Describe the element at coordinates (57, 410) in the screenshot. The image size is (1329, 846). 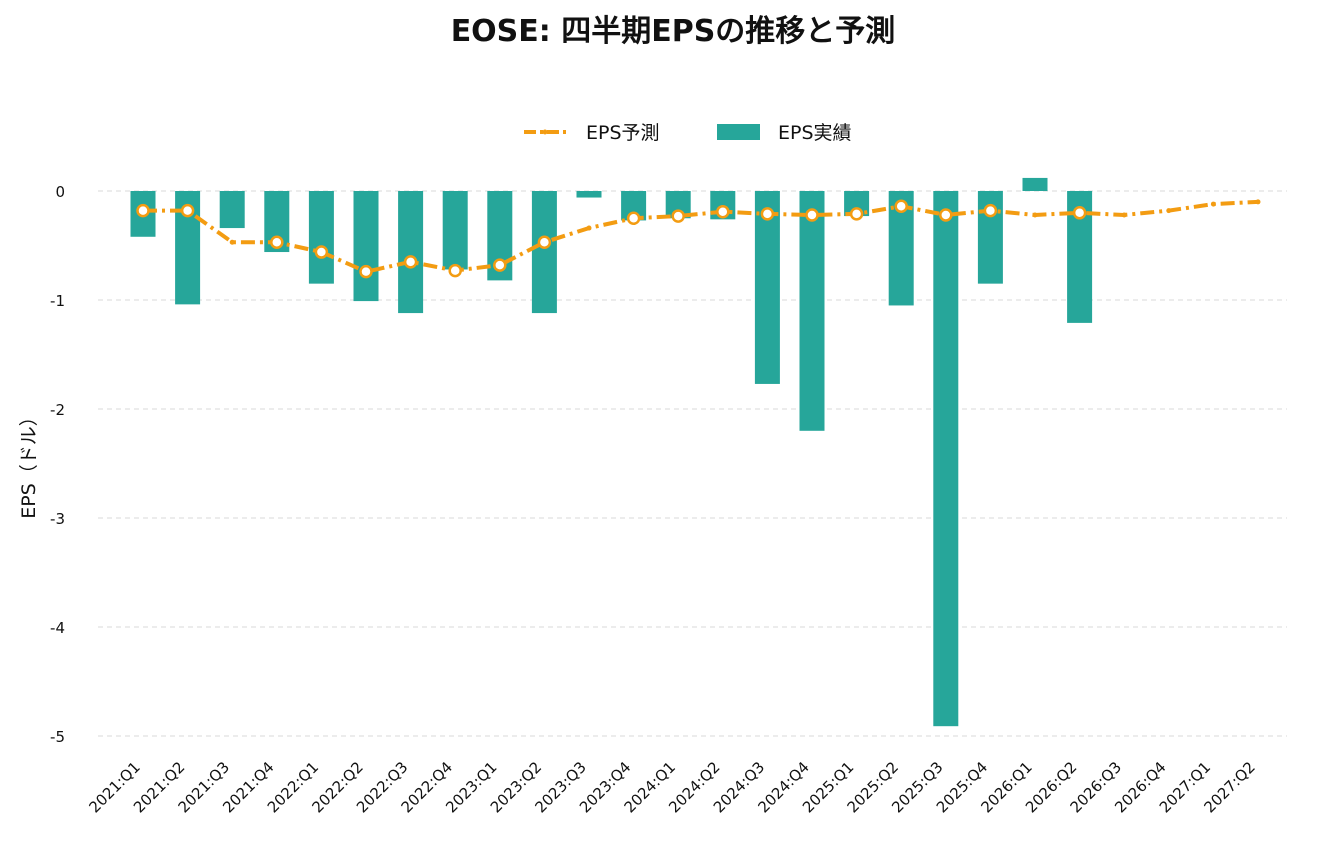
I see `y-tick-label: -2` at that location.